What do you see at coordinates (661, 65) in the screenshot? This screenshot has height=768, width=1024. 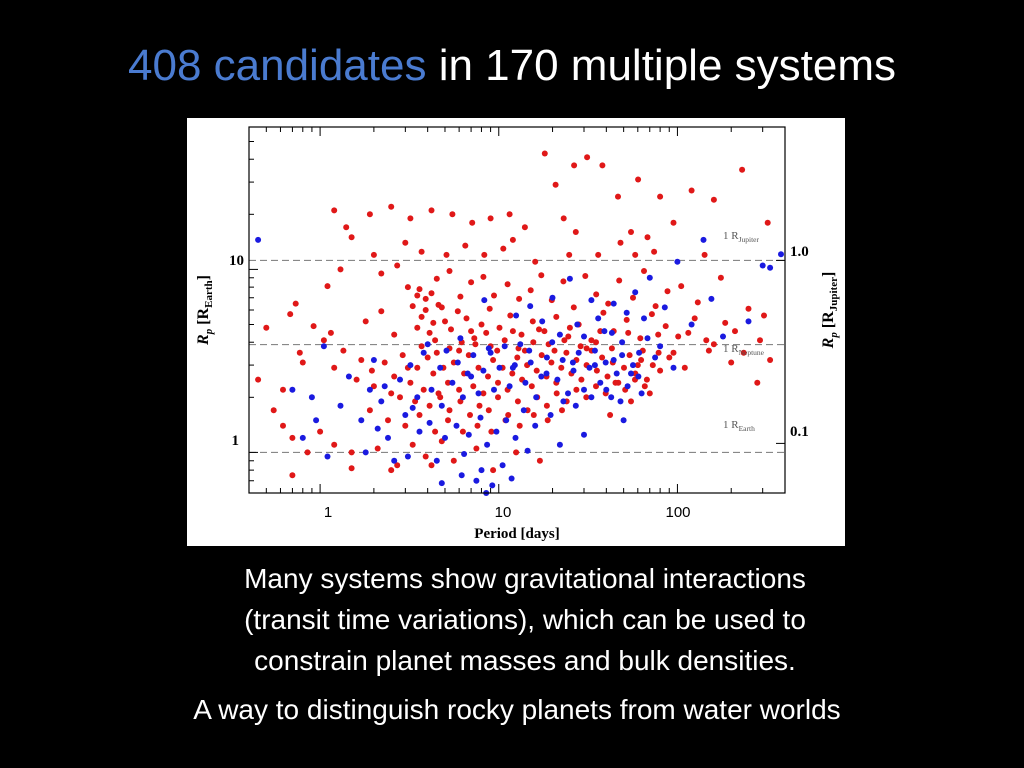 I see `title-rest: in 170 multiple systems` at bounding box center [661, 65].